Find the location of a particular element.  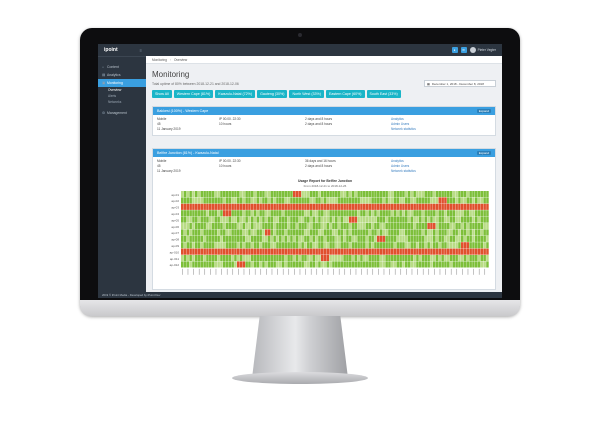

heatmap-row-label: ap-03 is located at coordinates (175, 208).